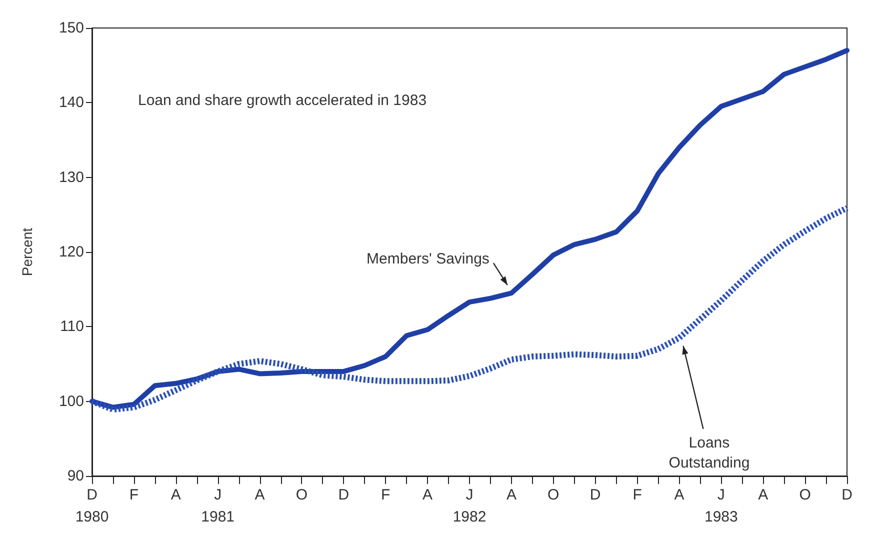  Describe the element at coordinates (71, 28) in the screenshot. I see `y-tick-label: 150` at that location.